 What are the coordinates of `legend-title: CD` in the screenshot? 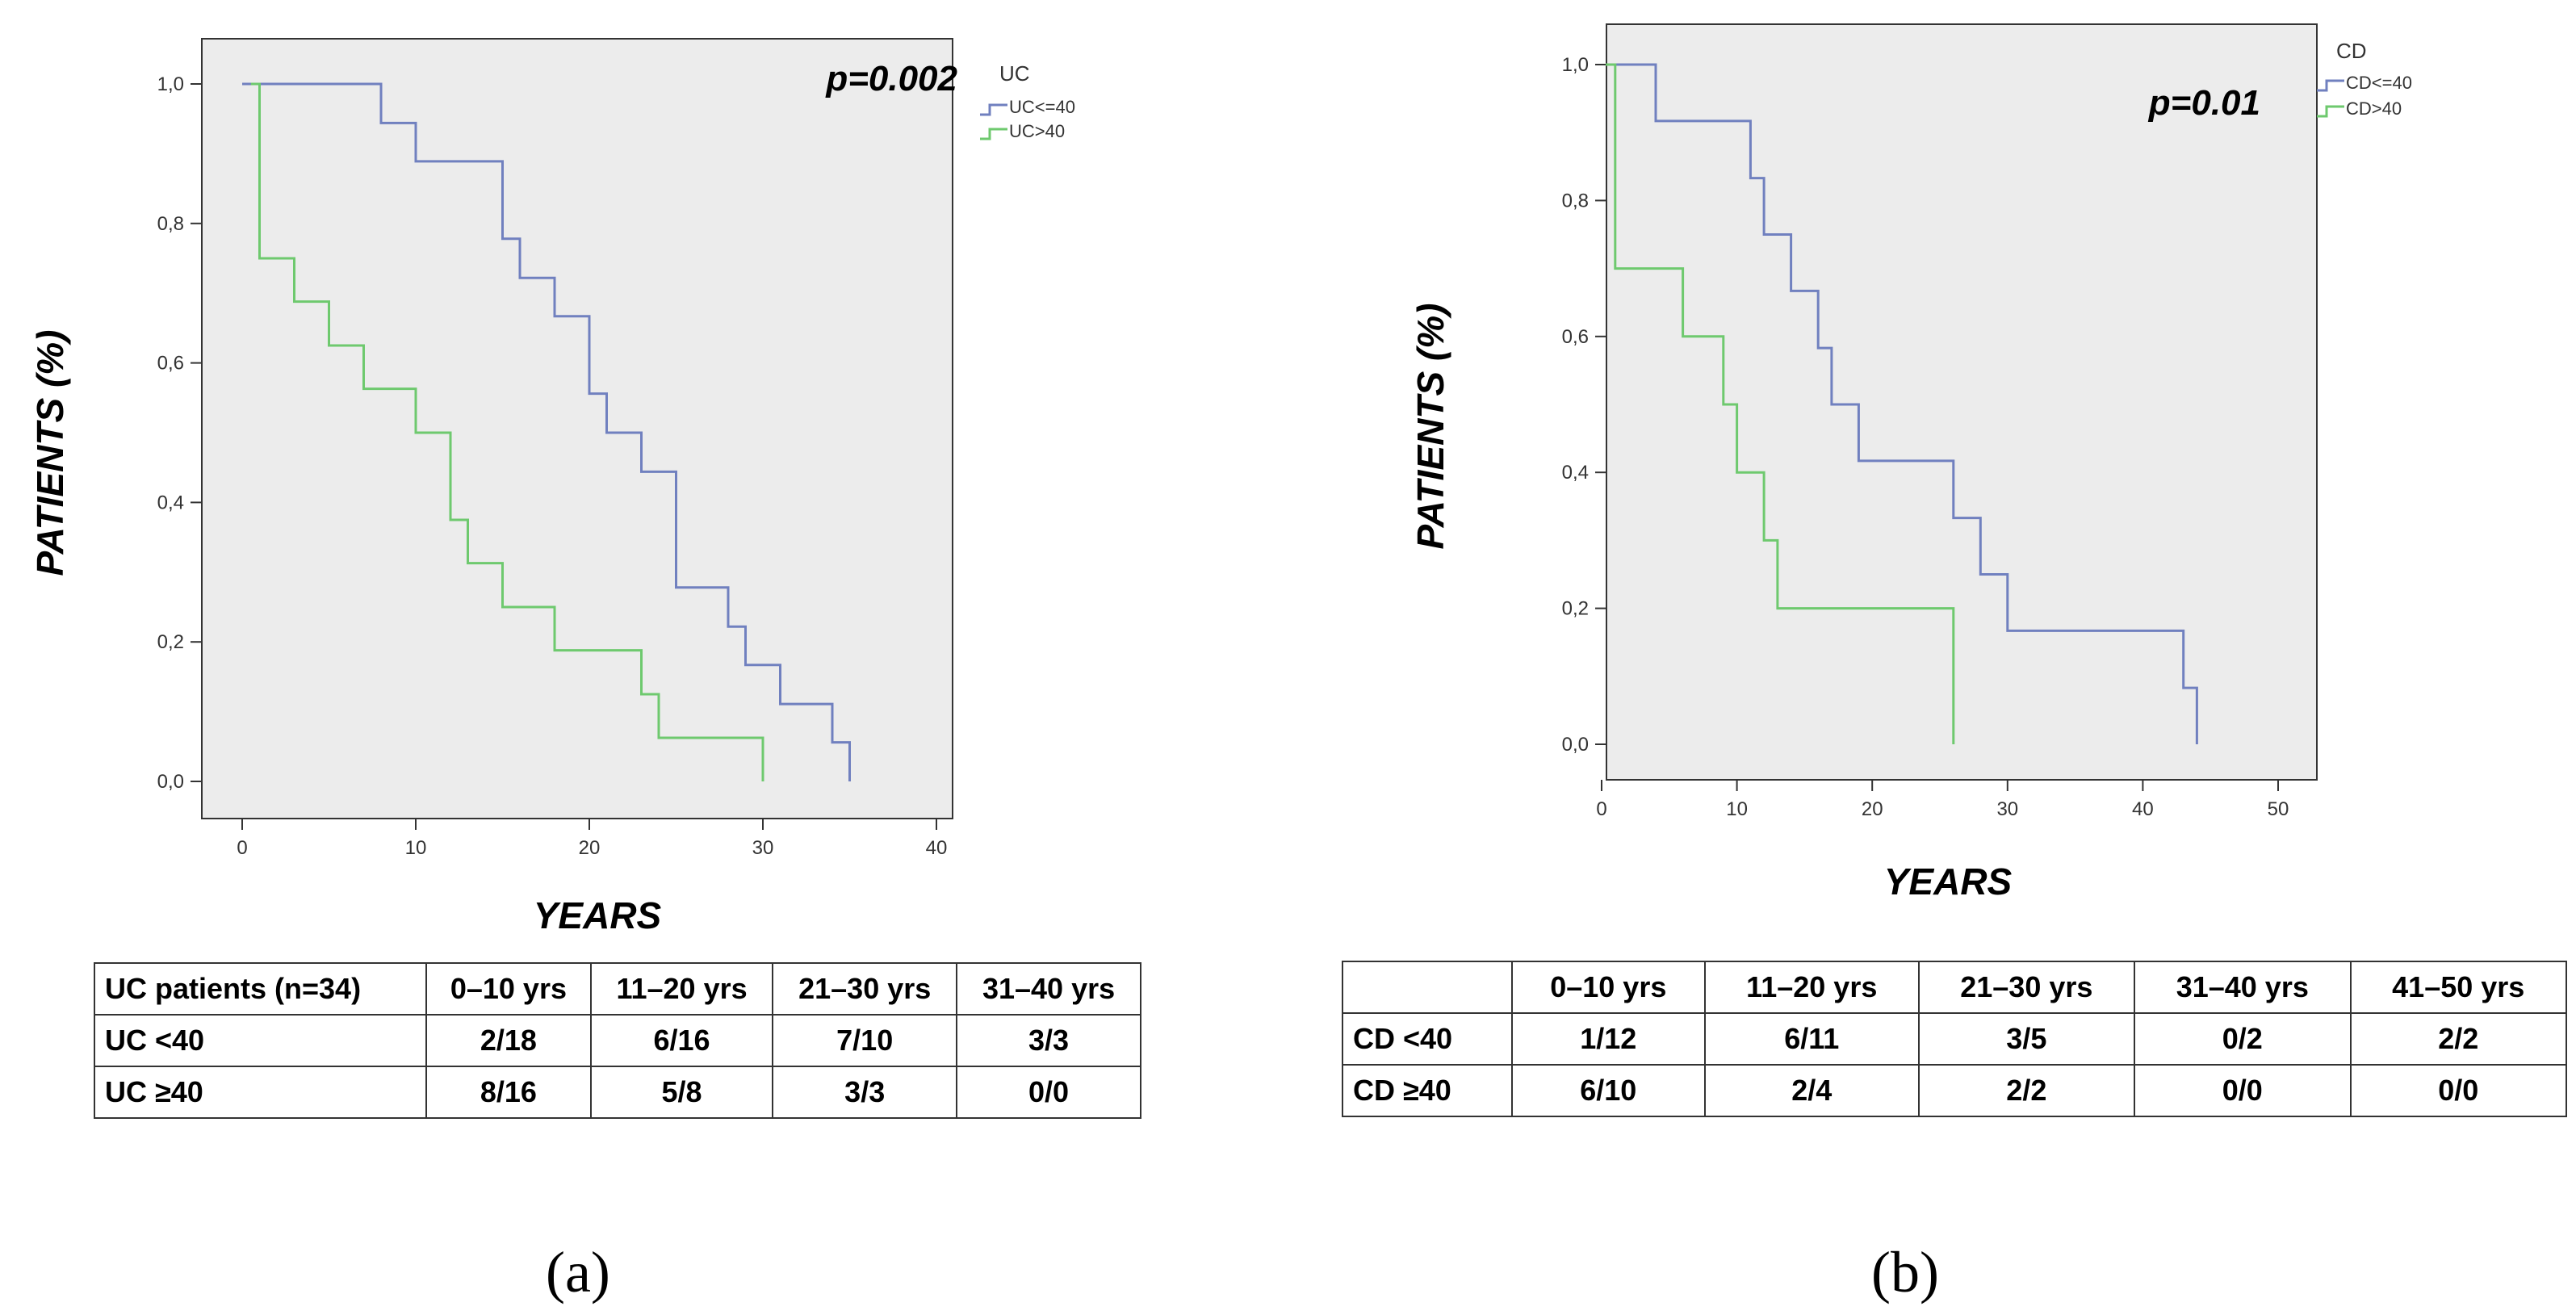 It's located at (2351, 51).